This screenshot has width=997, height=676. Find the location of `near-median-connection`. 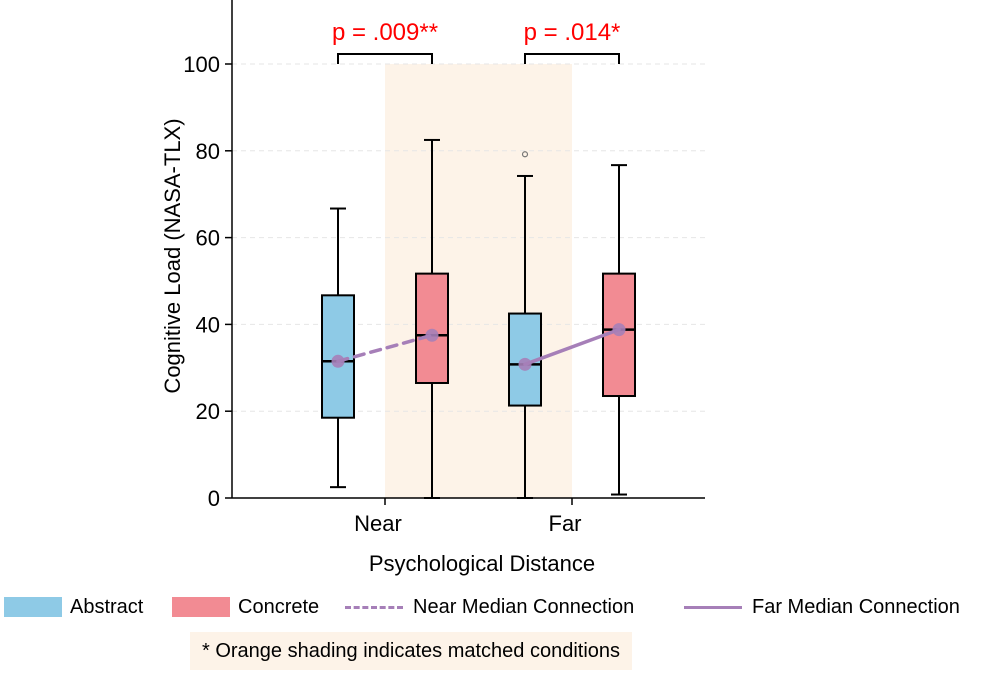

near-median-connection is located at coordinates (385, 348).